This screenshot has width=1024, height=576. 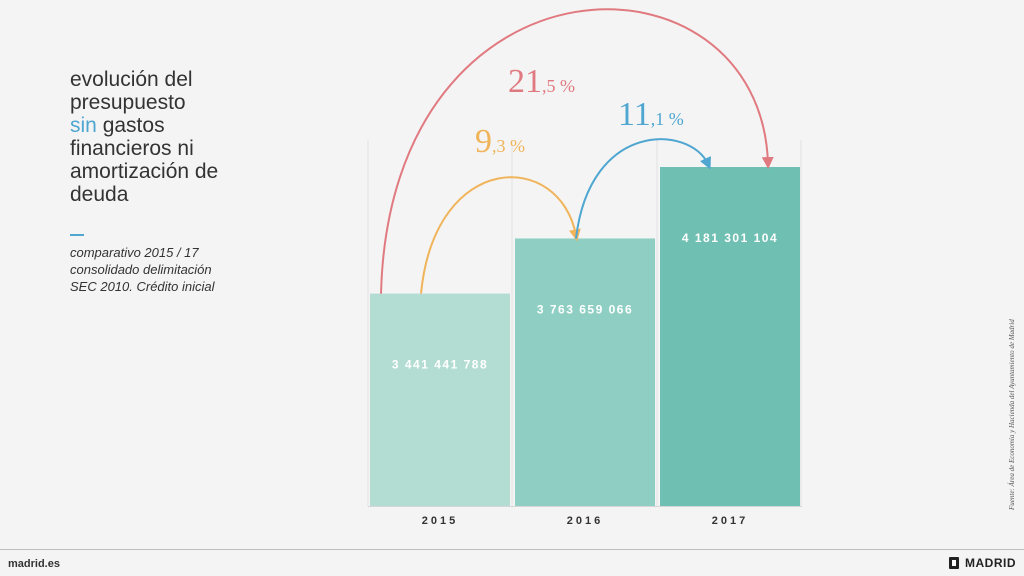 What do you see at coordinates (585, 309) in the screenshot?
I see `bar-value-label: 3 763 659 066` at bounding box center [585, 309].